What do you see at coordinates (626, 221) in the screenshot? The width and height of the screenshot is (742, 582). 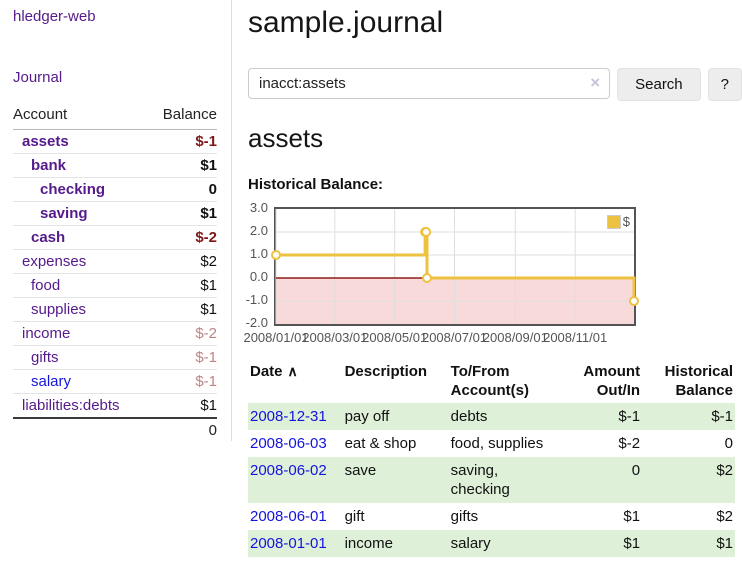 I see `legend-series-label: $` at bounding box center [626, 221].